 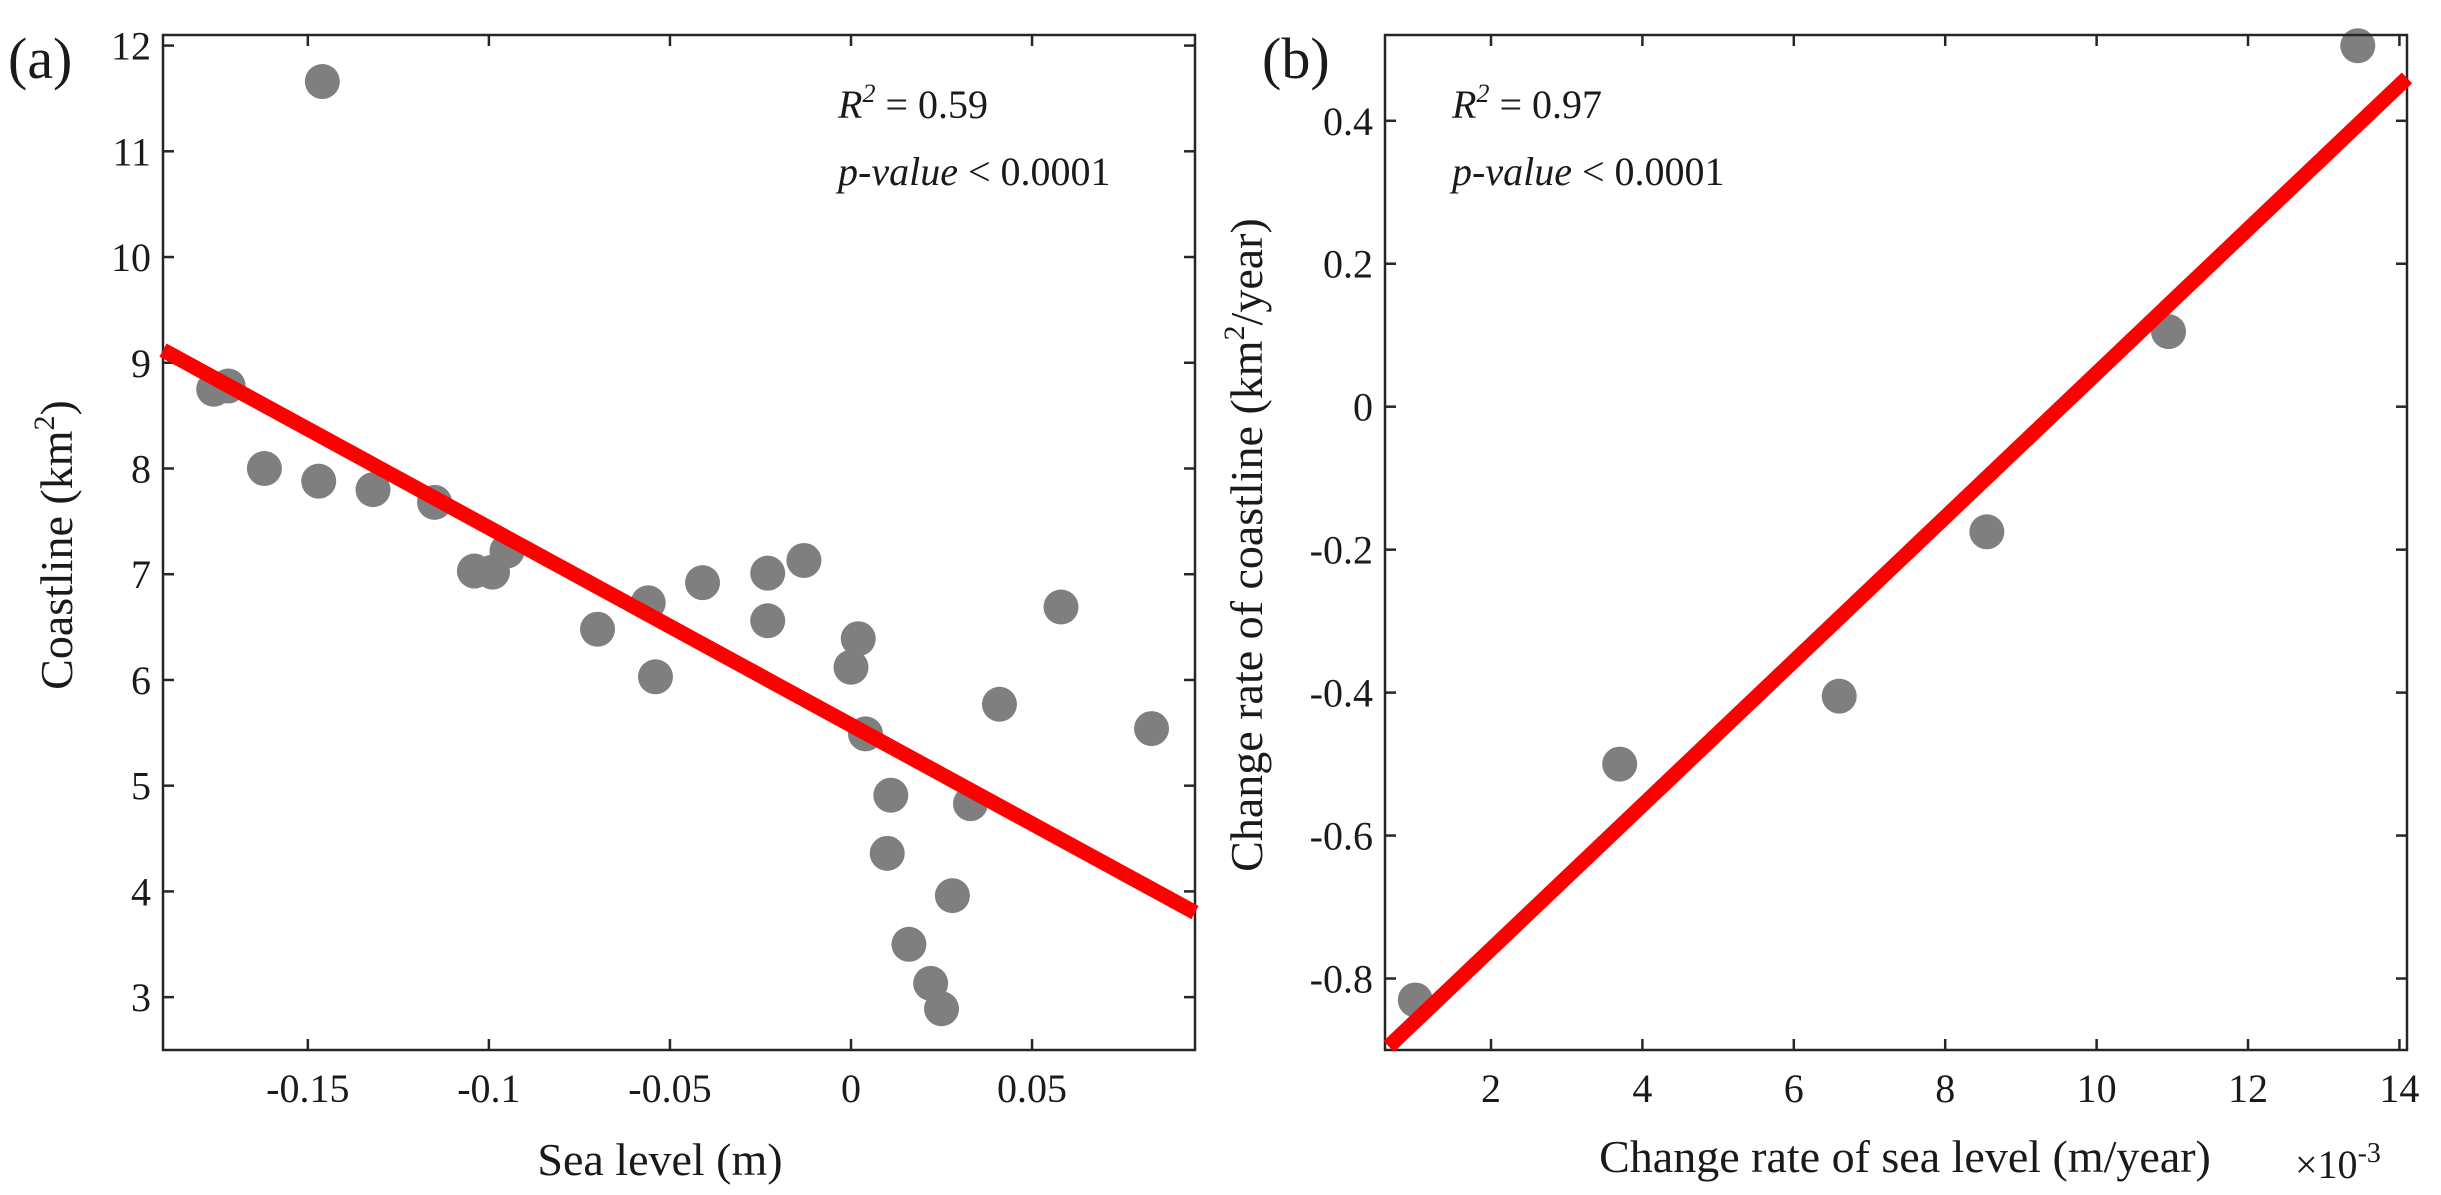 I want to click on y-tick-label: 4, so click(x=141, y=891).